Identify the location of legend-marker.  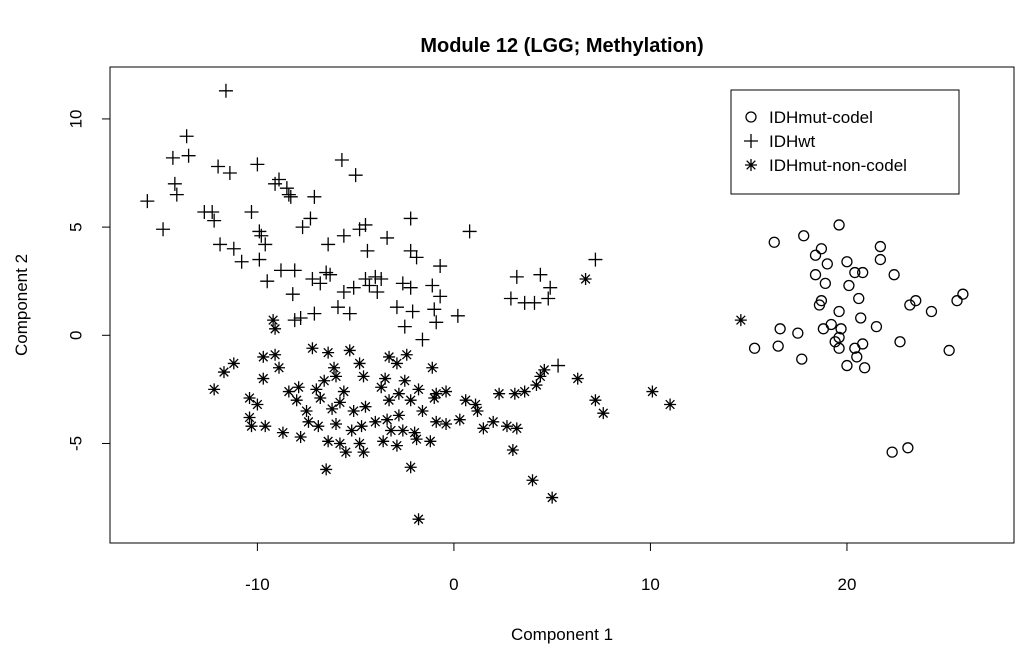
(751, 141).